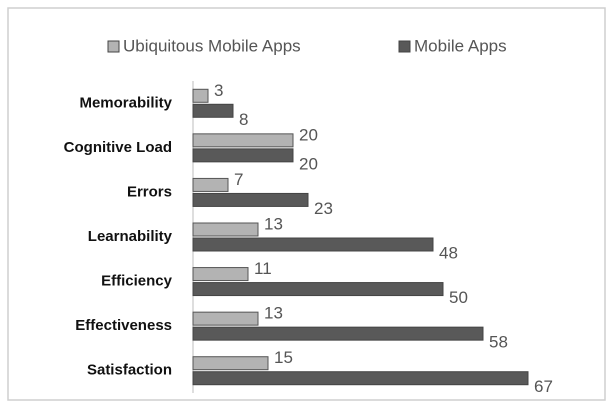  Describe the element at coordinates (212, 45) in the screenshot. I see `legend-label: Ubiquitous Mobile Apps` at that location.